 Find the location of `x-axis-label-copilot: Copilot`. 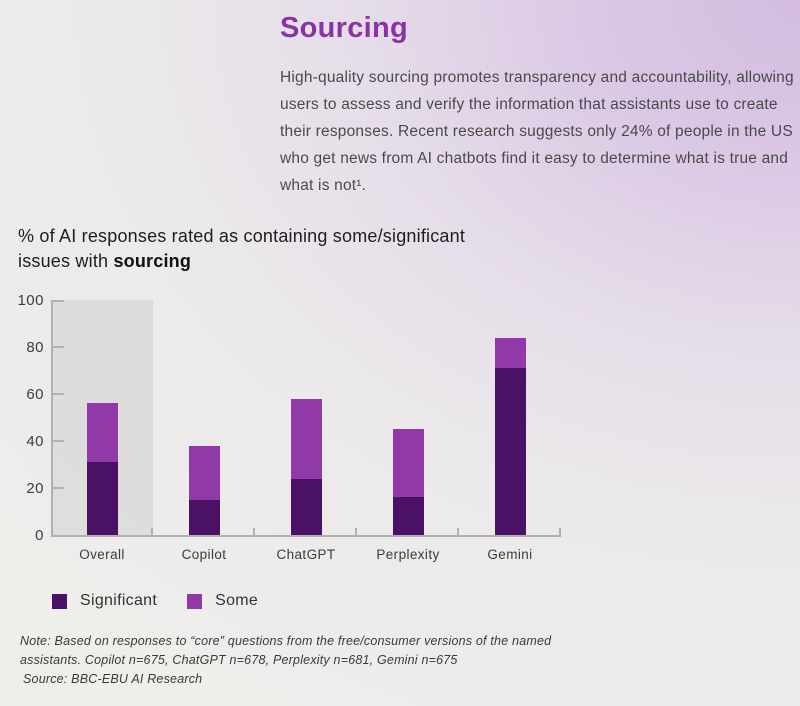

x-axis-label-copilot: Copilot is located at coordinates (204, 554).